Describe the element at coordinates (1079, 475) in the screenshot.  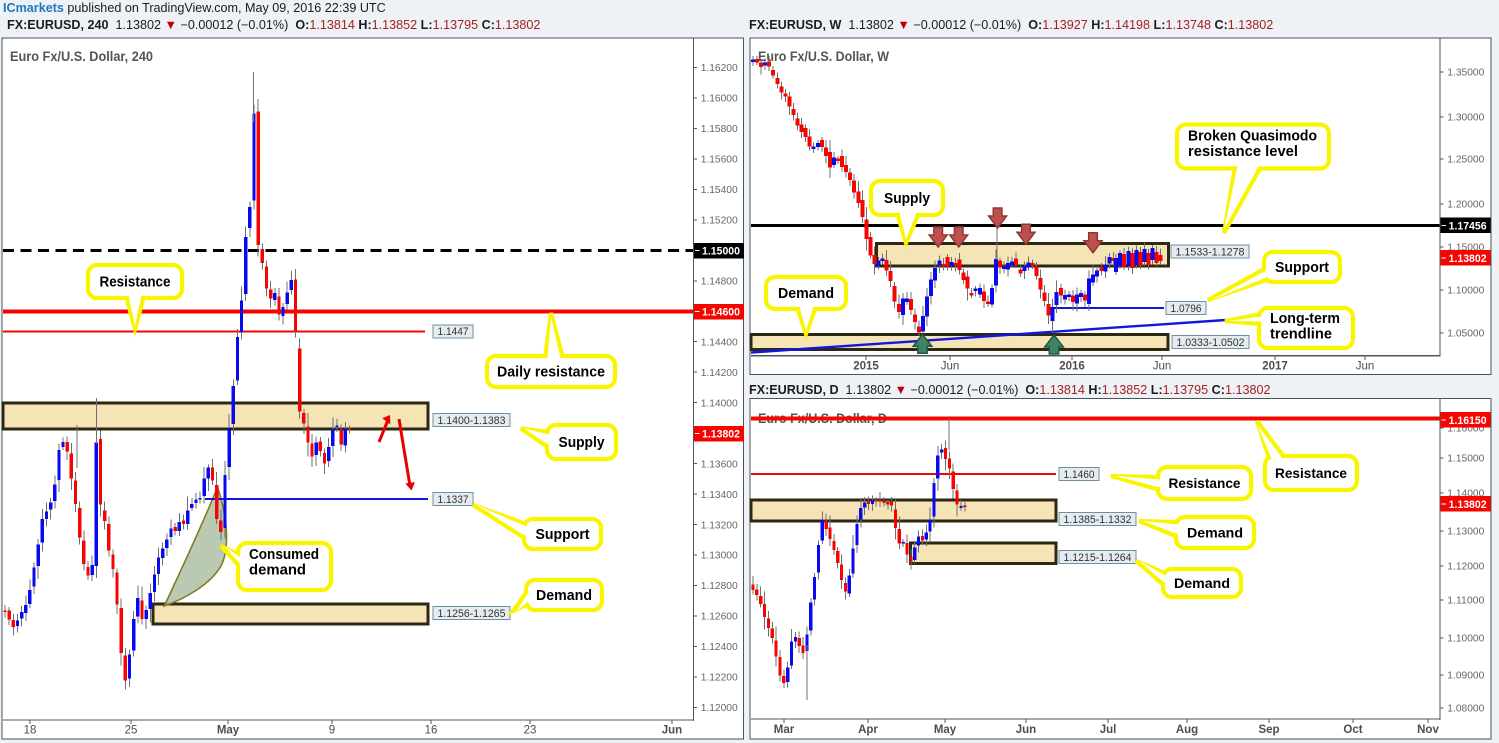
I see `svg-text: 1.1460` at that location.